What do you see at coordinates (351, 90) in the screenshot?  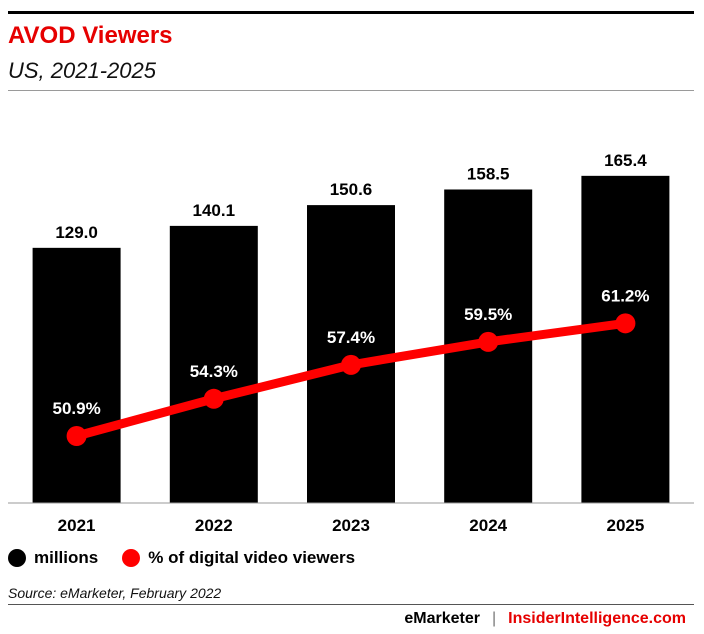 I see `subtitle-rule` at bounding box center [351, 90].